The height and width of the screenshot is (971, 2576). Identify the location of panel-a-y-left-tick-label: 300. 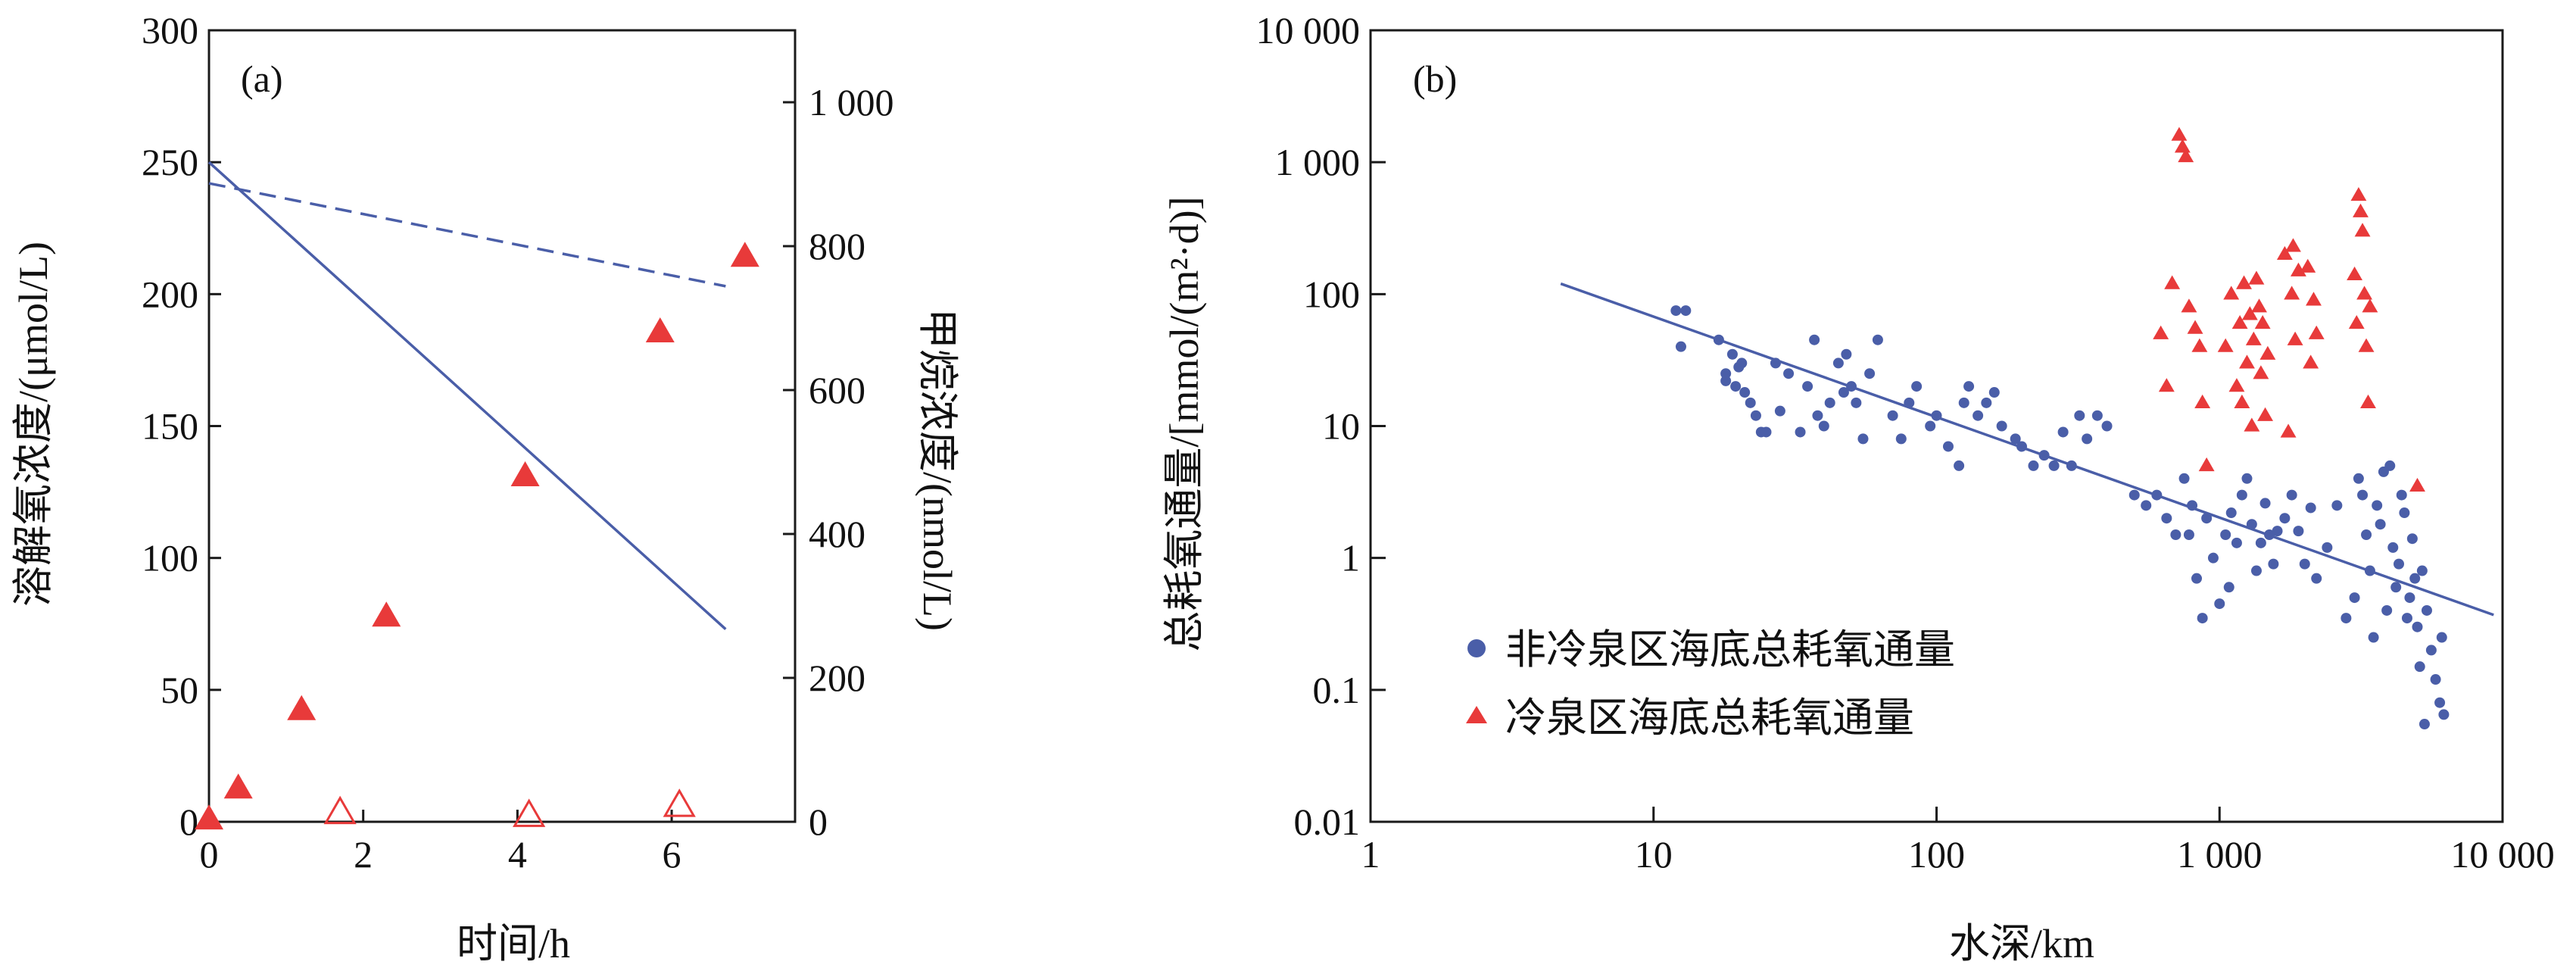
(170, 30).